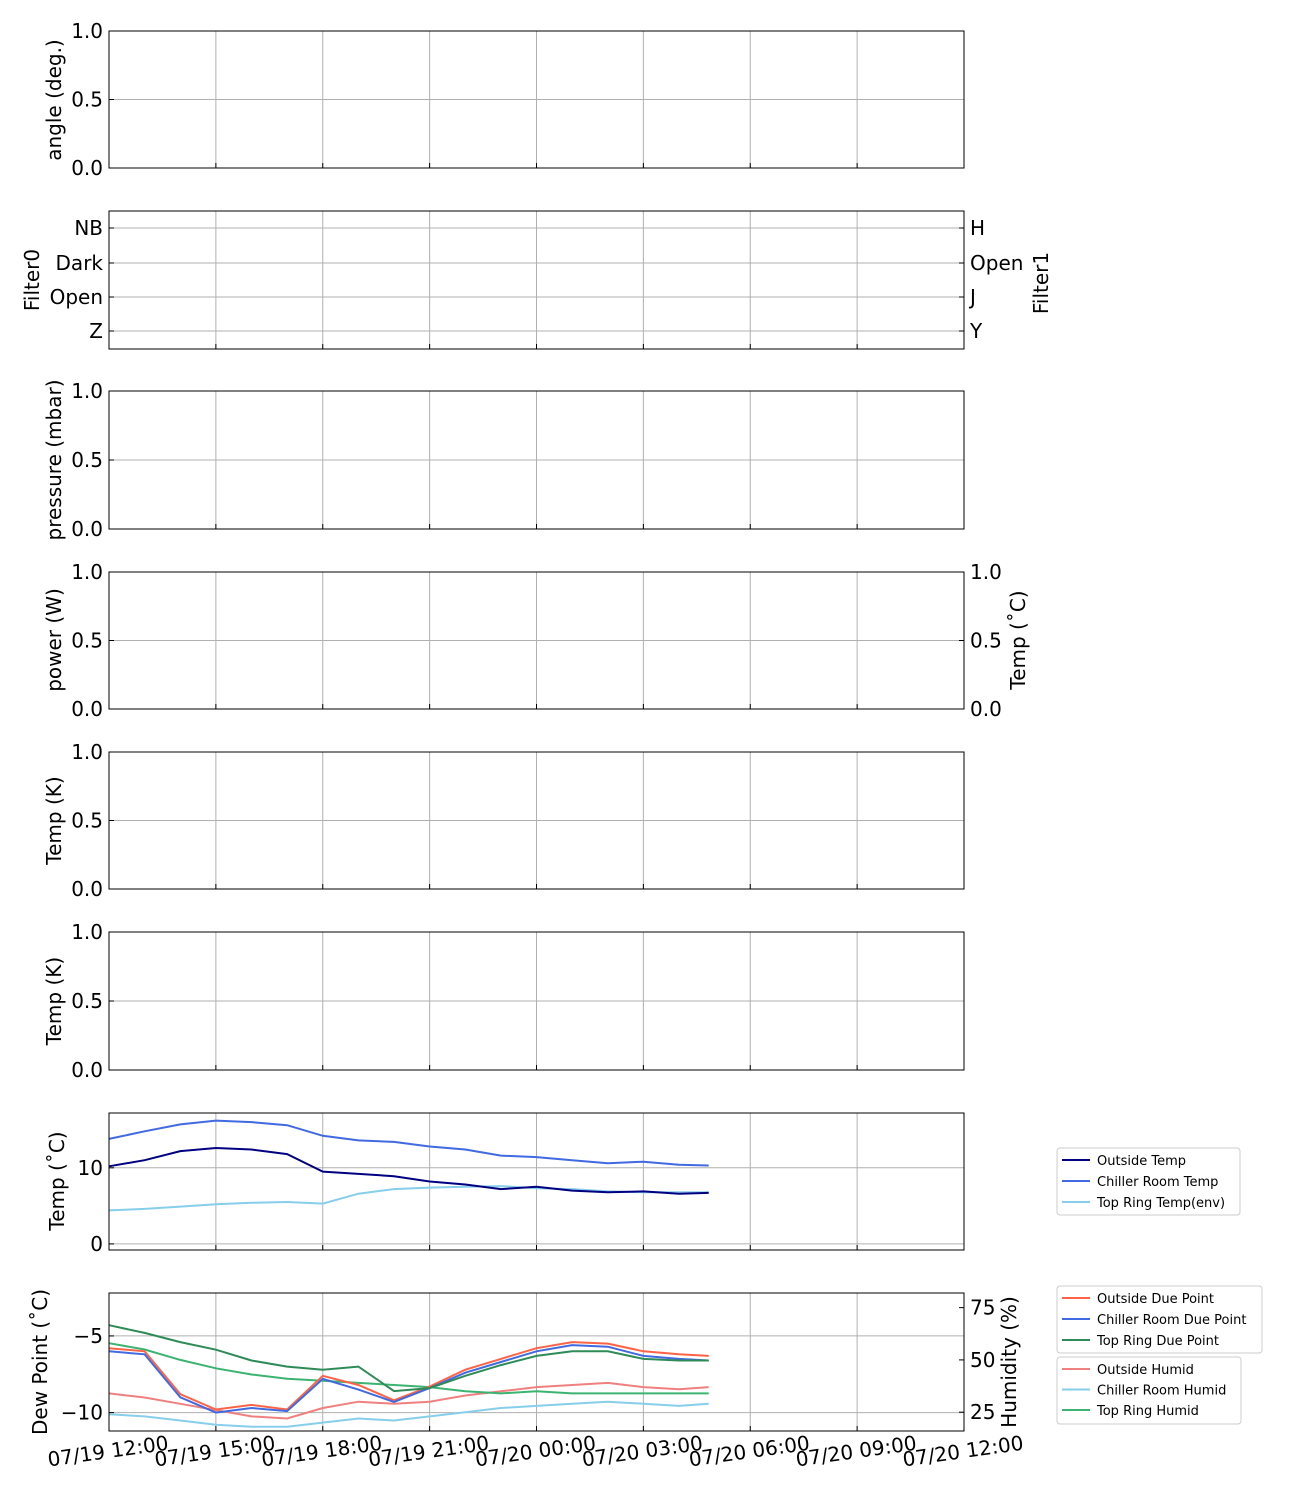 This screenshot has height=1500, width=1300. I want to click on legend-label: Top Ring Temp(env), so click(1160, 1203).